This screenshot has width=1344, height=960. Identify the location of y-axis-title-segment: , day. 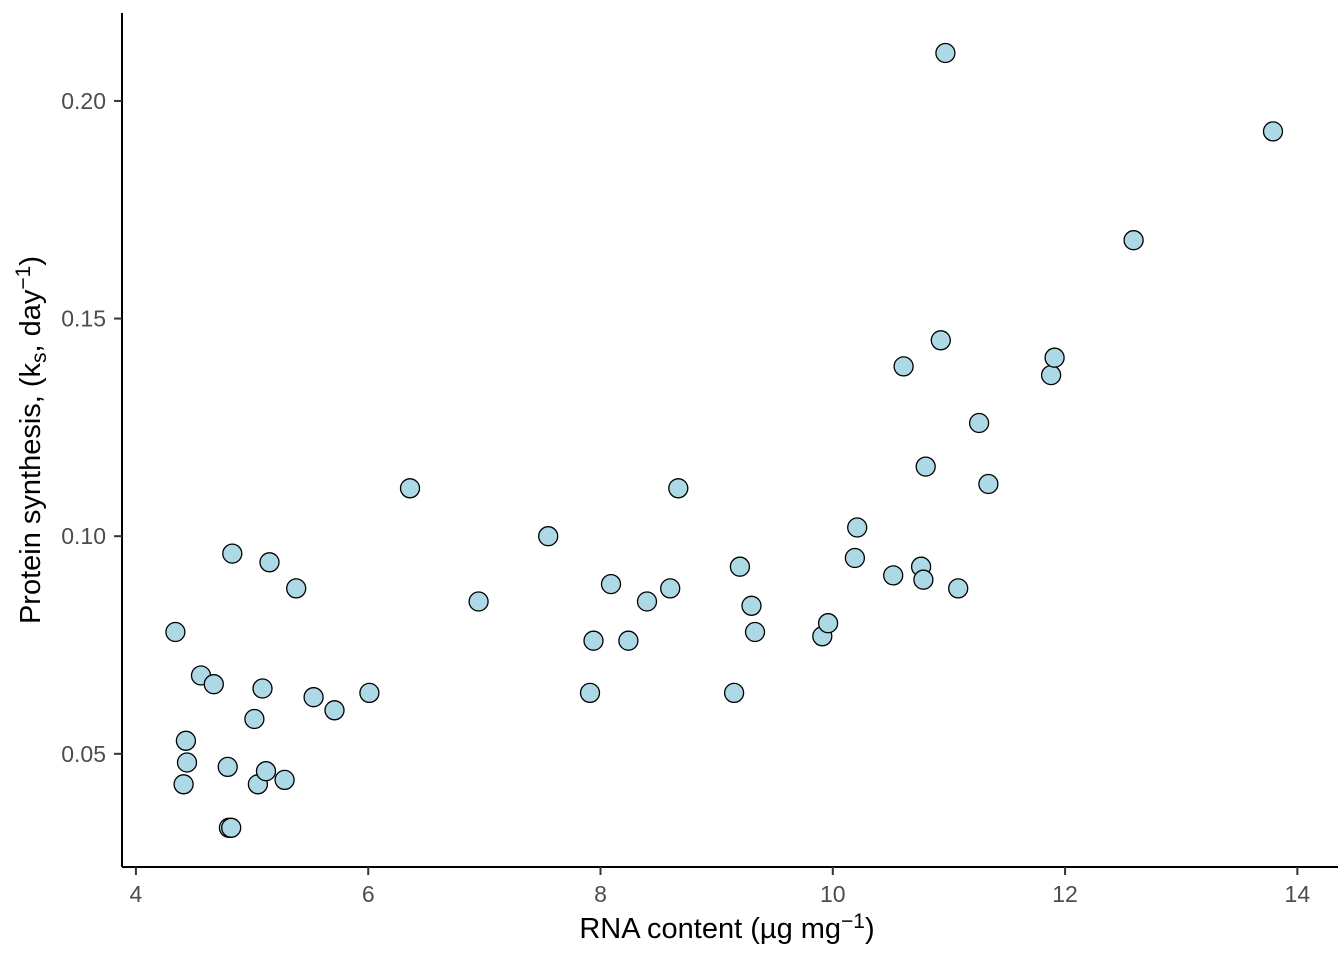
(31, 320).